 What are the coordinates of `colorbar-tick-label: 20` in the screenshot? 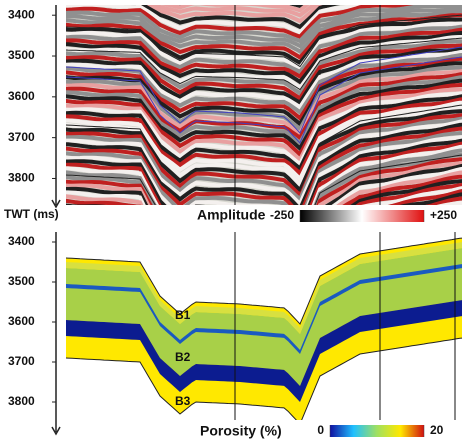 It's located at (437, 430).